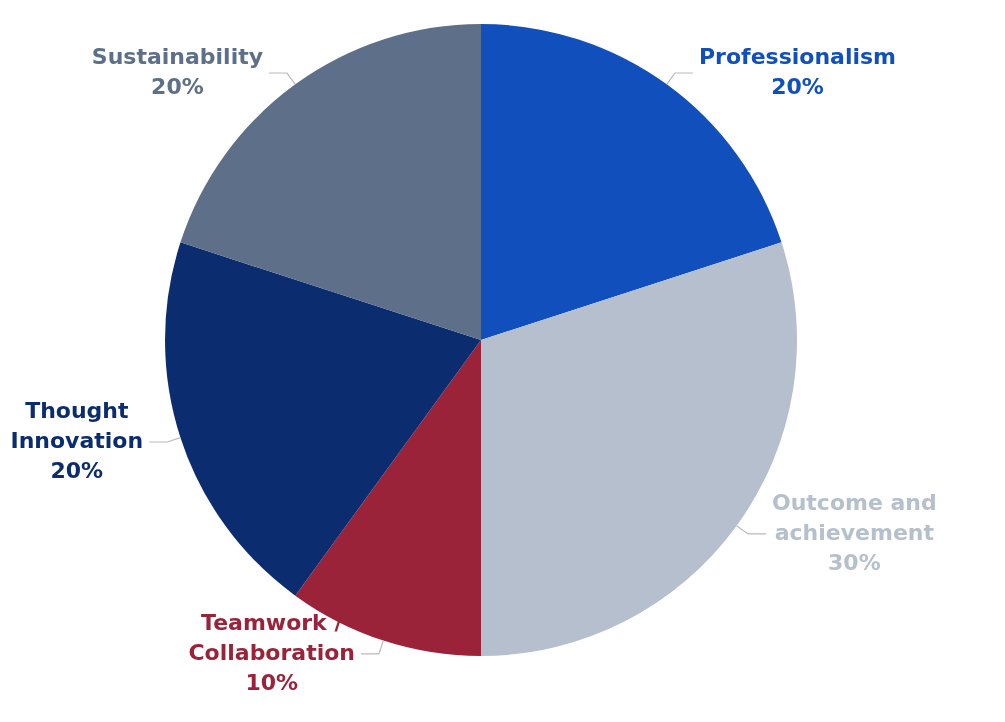  What do you see at coordinates (77, 425) in the screenshot?
I see `slice-label: Thought Innovation` at bounding box center [77, 425].